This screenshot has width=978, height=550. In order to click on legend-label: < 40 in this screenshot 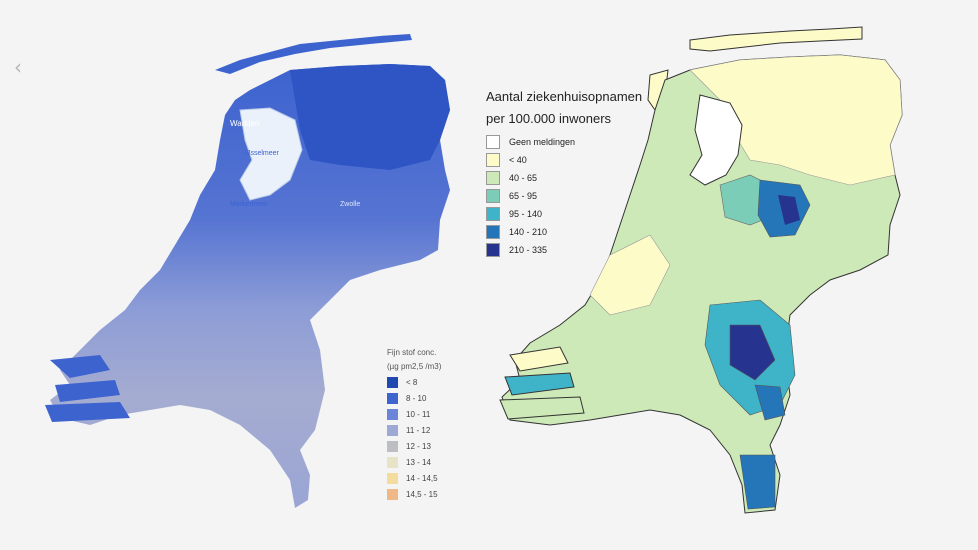, I will do `click(518, 160)`.